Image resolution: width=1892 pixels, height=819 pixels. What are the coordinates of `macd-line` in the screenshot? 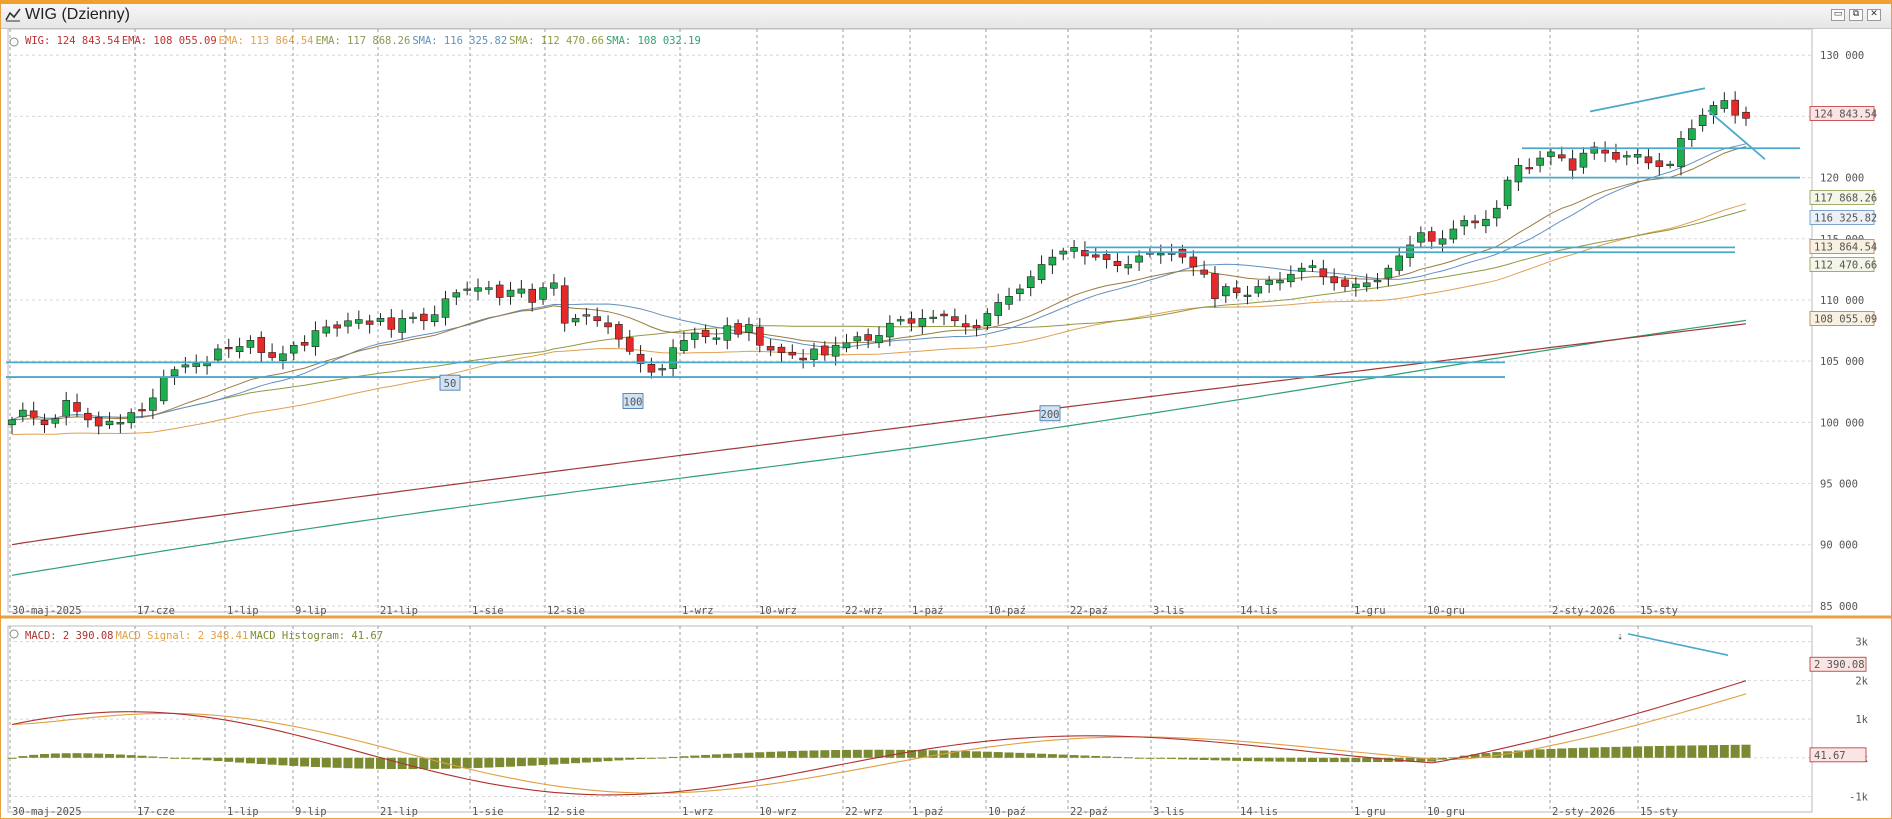 It's located at (879, 738).